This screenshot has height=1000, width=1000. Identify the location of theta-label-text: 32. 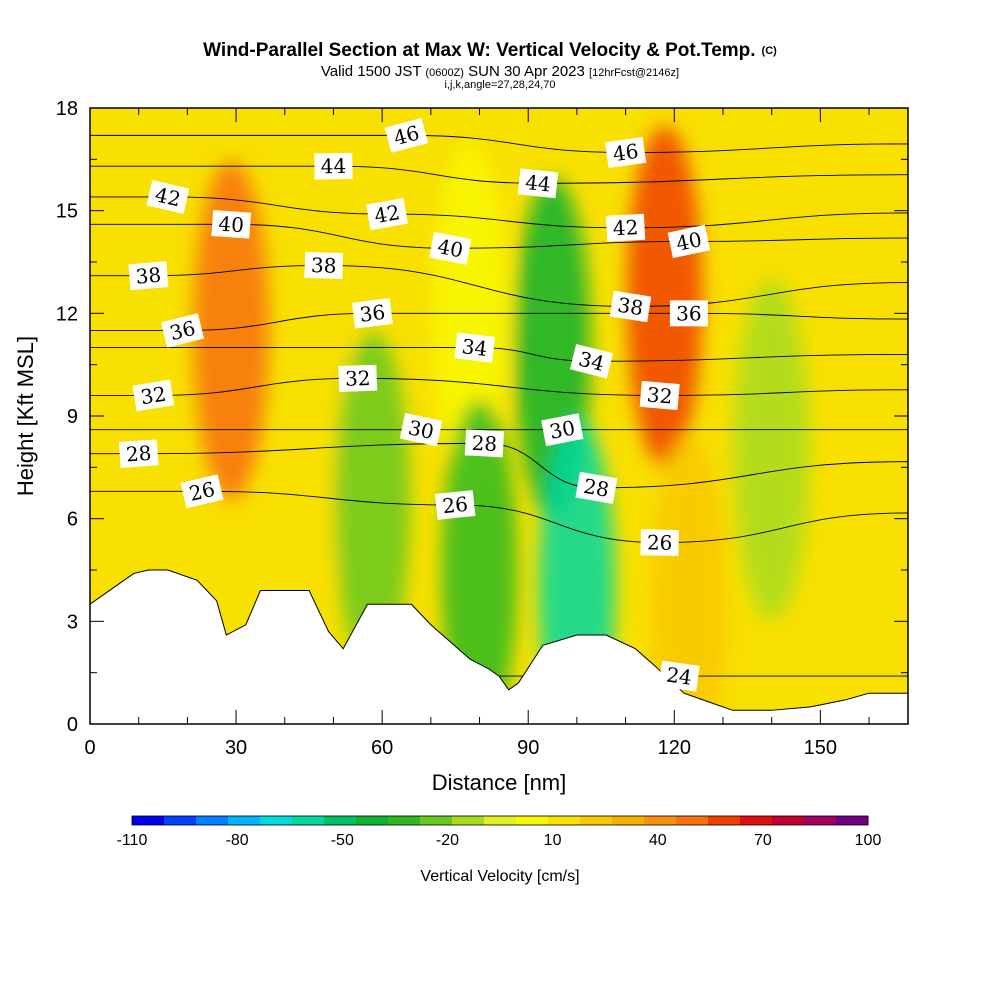
(358, 378).